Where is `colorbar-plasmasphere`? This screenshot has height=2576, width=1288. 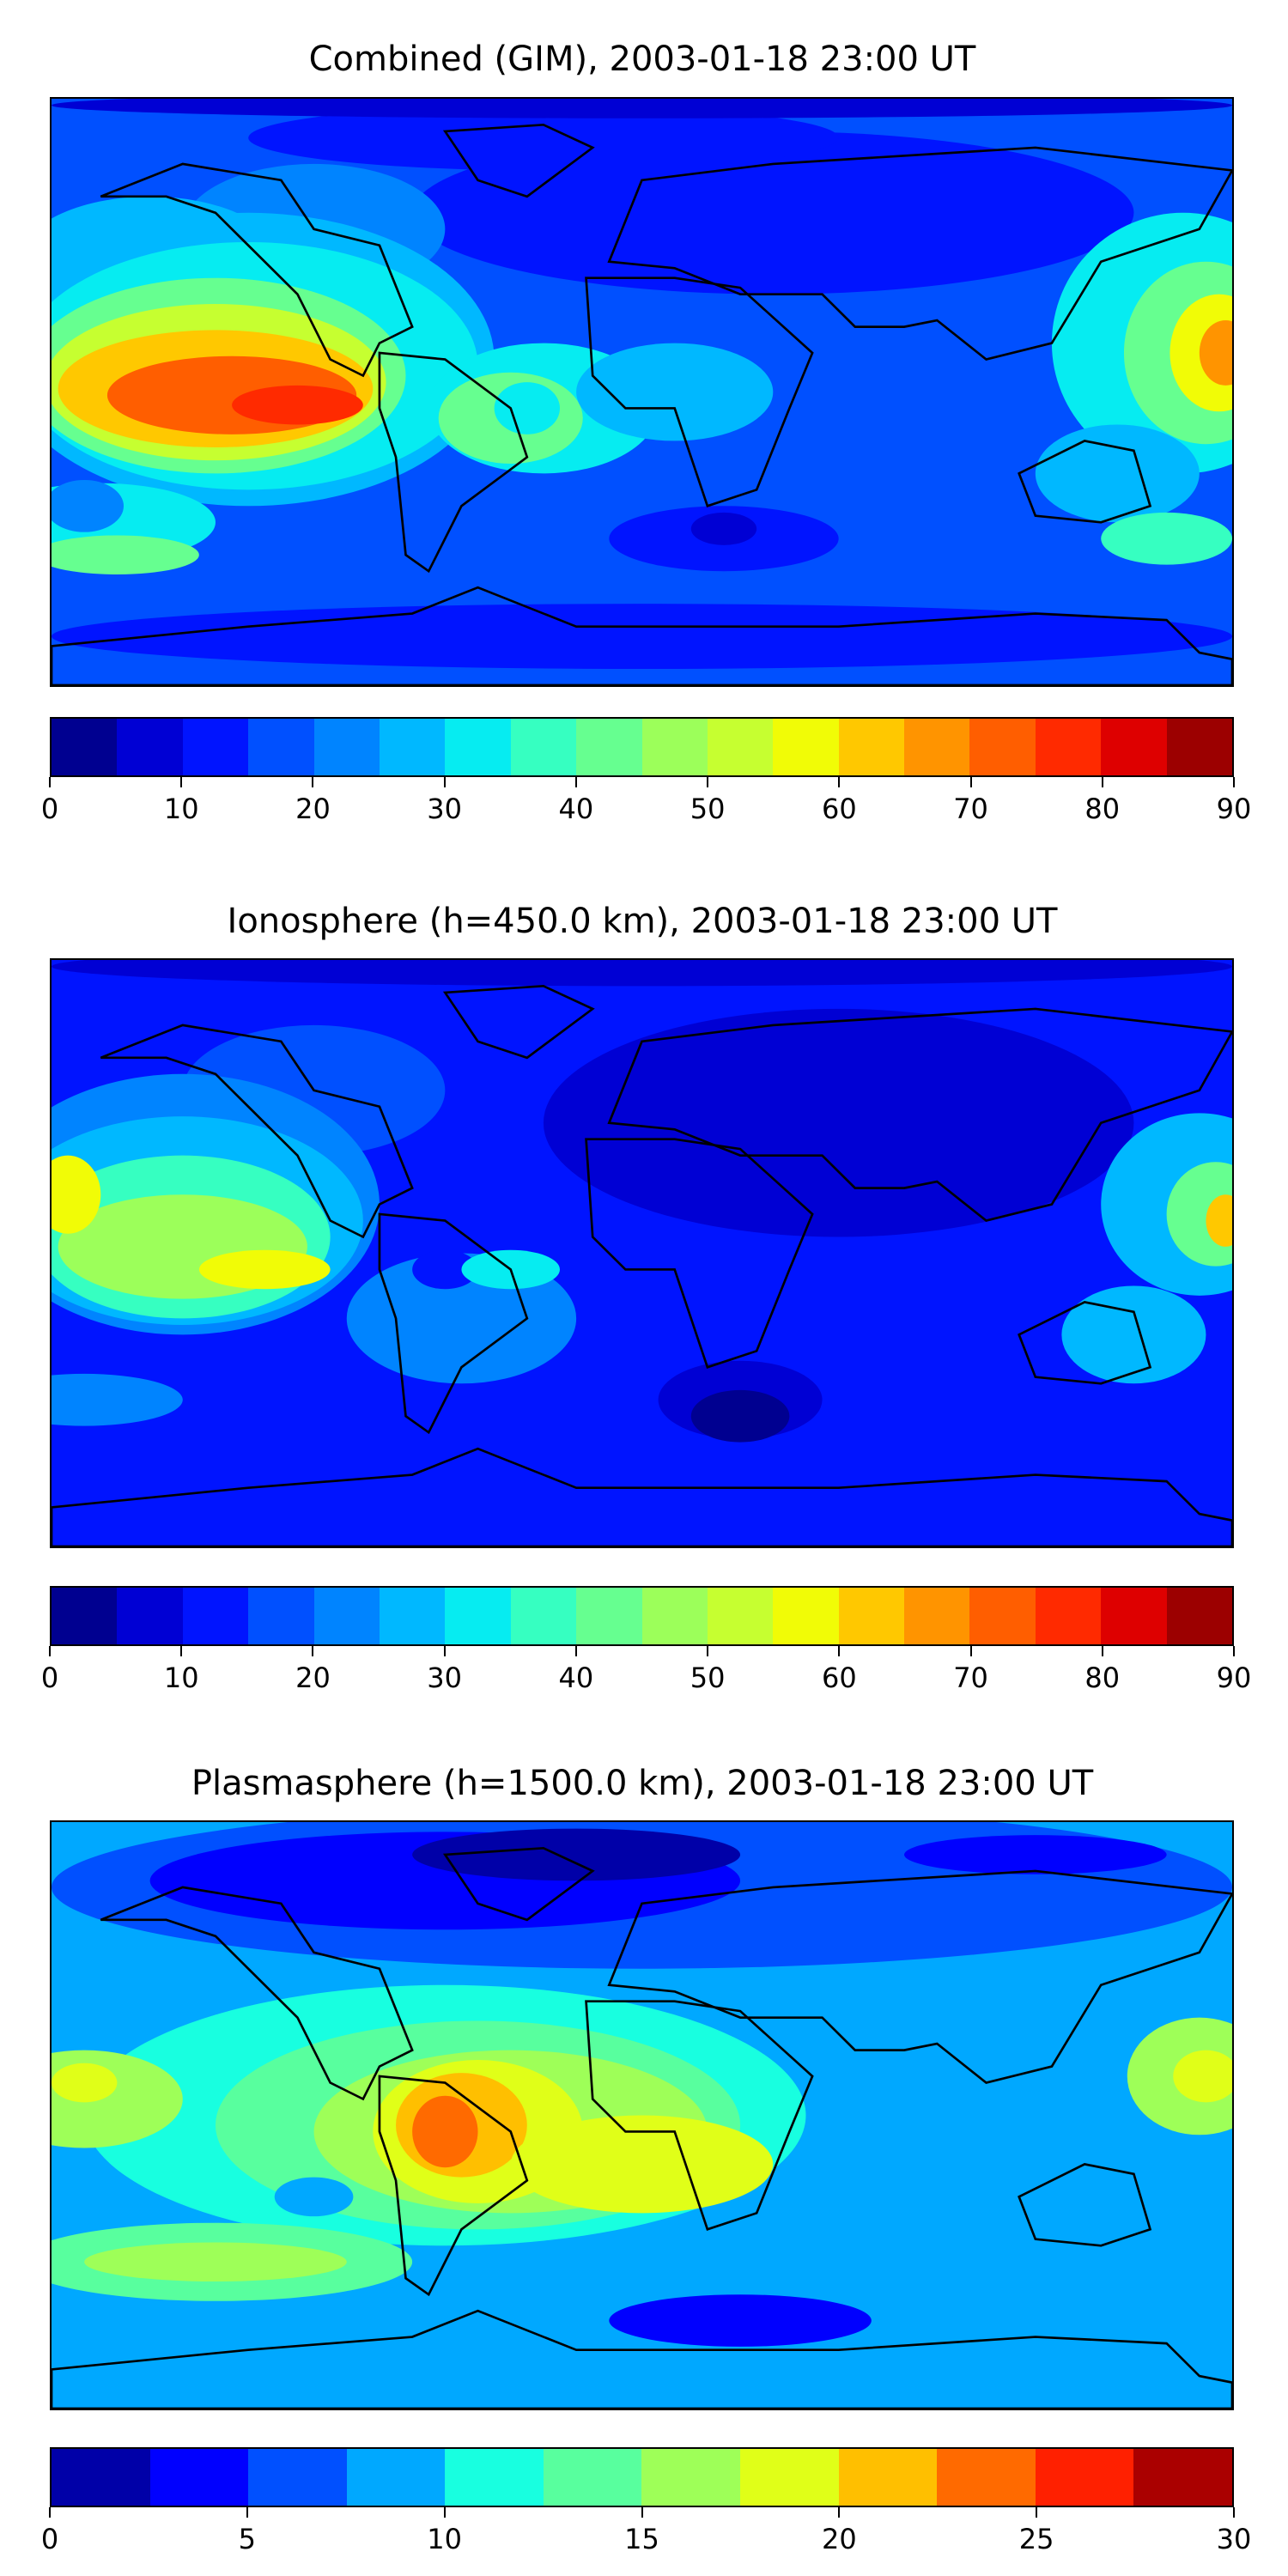
colorbar-plasmasphere is located at coordinates (642, 2477).